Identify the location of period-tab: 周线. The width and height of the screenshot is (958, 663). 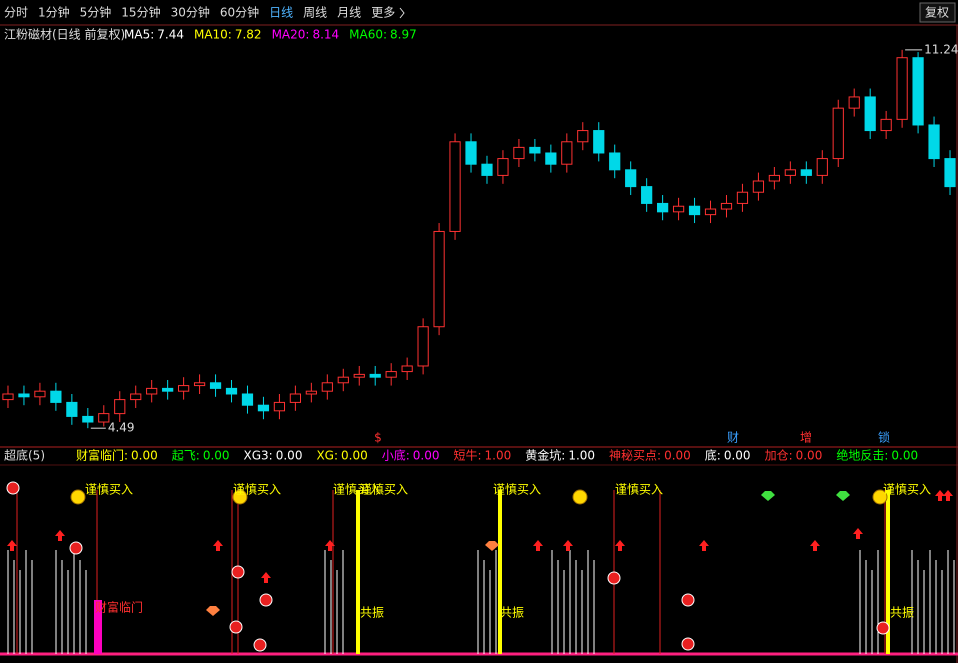
(315, 13).